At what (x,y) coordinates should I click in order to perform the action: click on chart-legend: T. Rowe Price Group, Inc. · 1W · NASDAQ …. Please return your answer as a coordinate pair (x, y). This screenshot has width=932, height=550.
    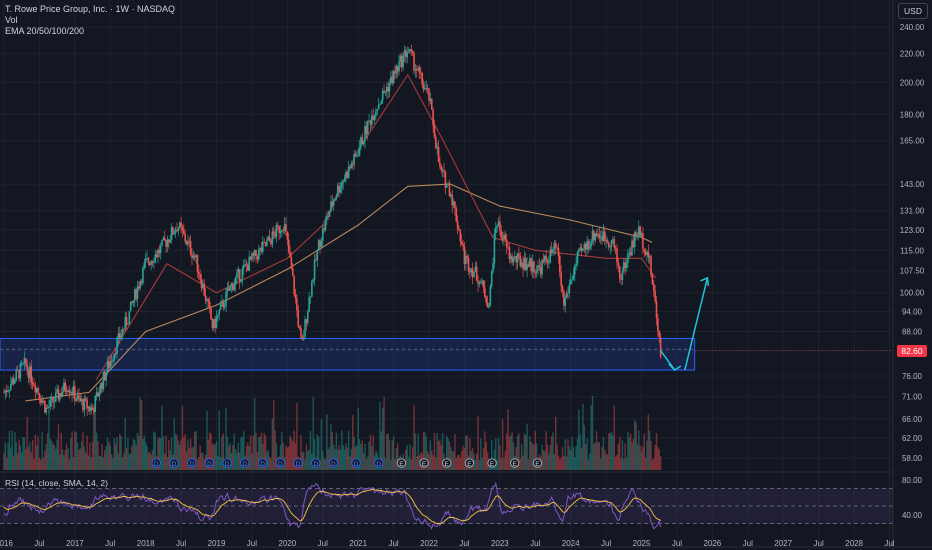
    Looking at the image, I should click on (90, 20).